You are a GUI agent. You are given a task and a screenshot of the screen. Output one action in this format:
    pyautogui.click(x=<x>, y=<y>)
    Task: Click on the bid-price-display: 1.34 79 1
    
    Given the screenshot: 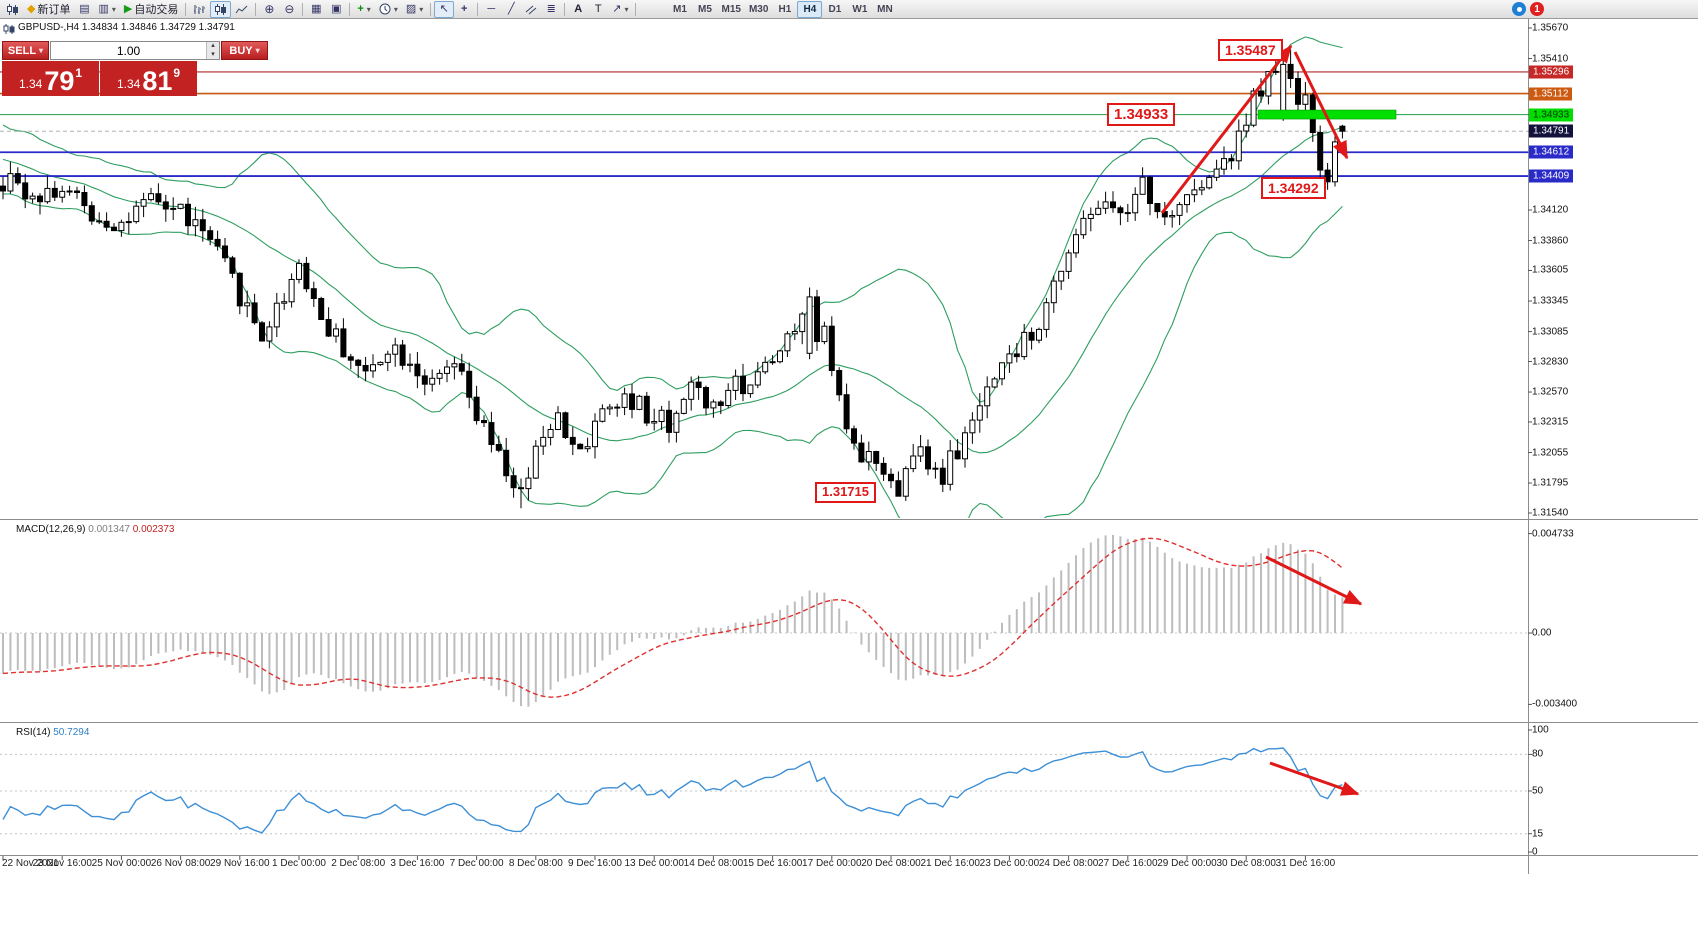 What is the action you would take?
    pyautogui.click(x=50, y=78)
    